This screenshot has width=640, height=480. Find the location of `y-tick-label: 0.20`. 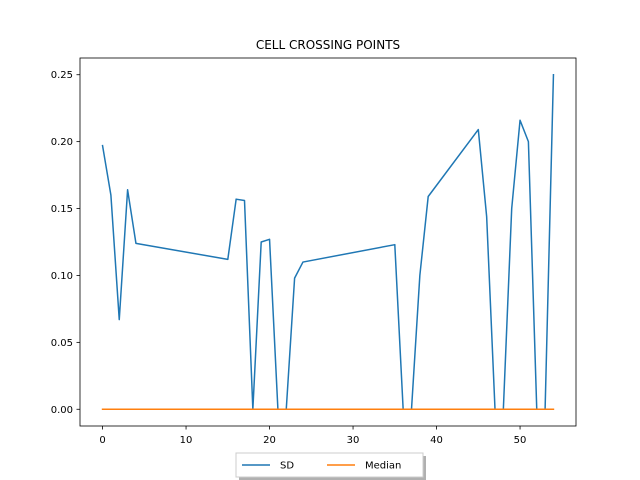

y-tick-label: 0.20 is located at coordinates (62, 142).